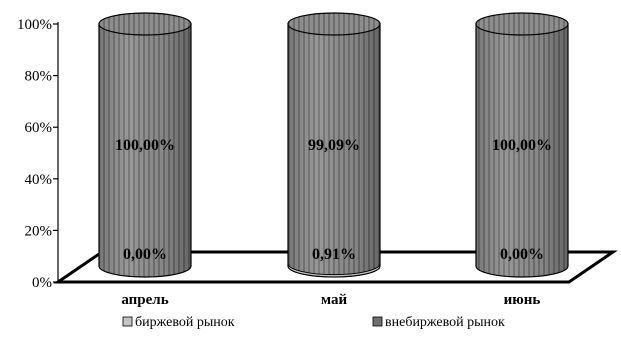 The image size is (621, 340). What do you see at coordinates (185, 322) in the screenshot?
I see `legend-label-series-0: биржевой рынок` at bounding box center [185, 322].